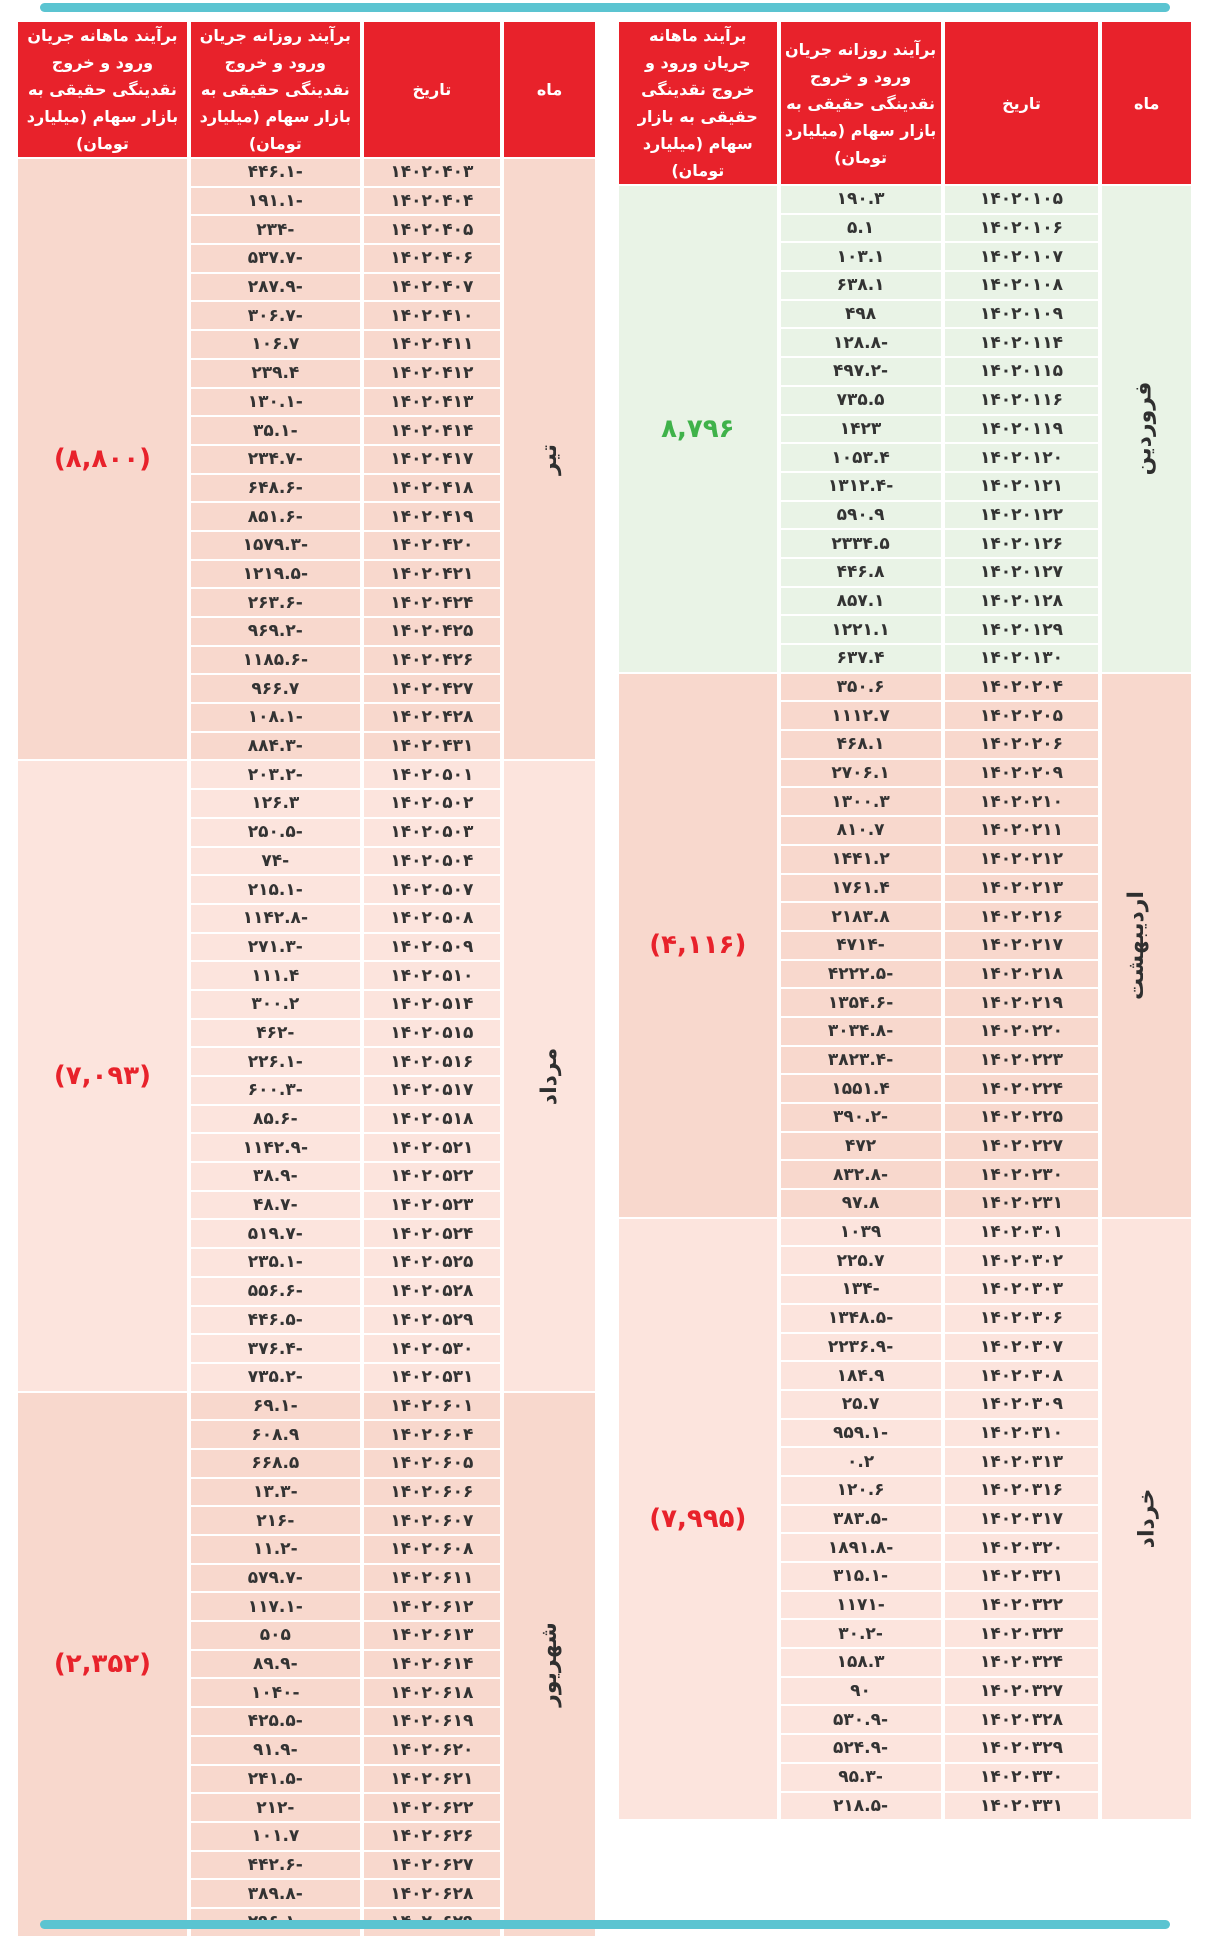  Describe the element at coordinates (275, 1004) in the screenshot. I see `daily-flow-cell: ۳۰۰.۲` at that location.